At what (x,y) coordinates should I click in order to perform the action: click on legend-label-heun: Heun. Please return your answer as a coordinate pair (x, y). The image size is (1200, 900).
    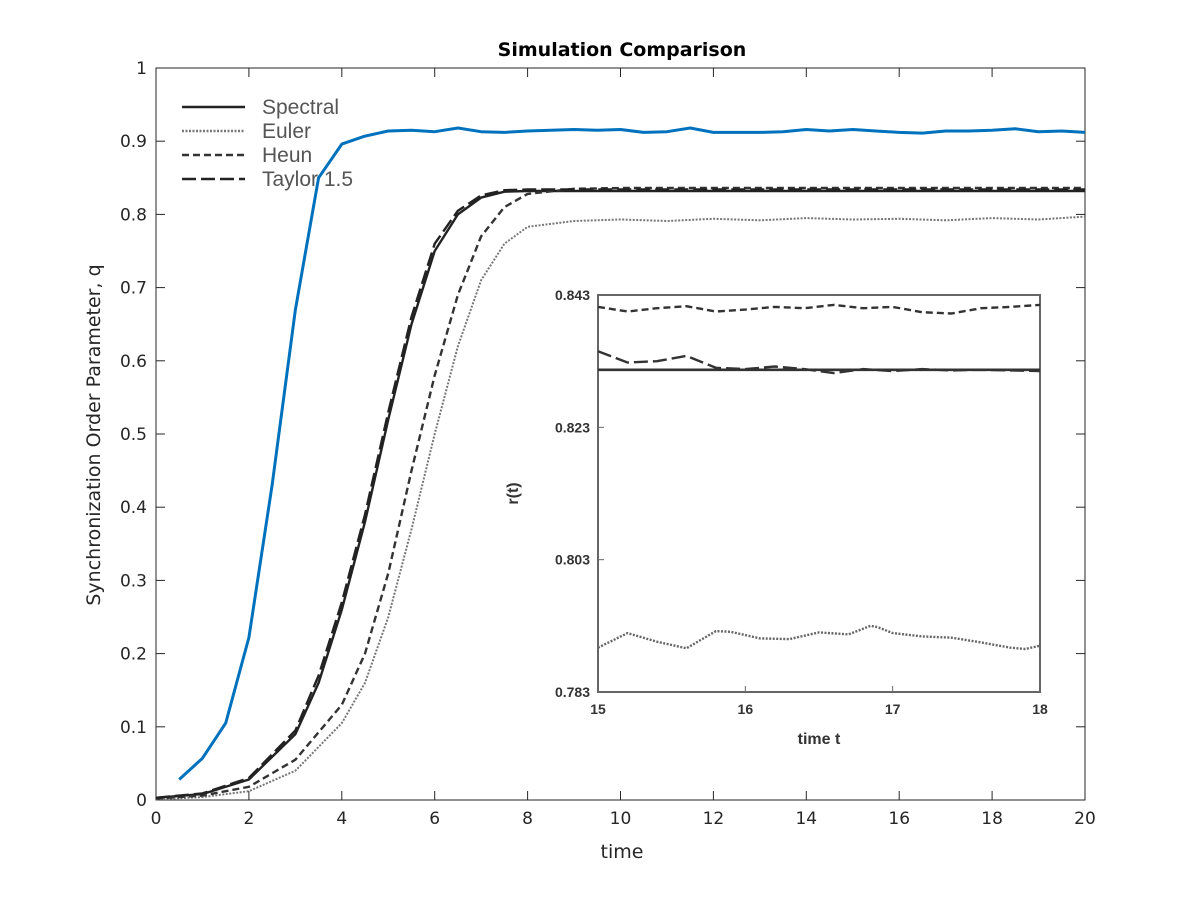
    Looking at the image, I should click on (287, 155).